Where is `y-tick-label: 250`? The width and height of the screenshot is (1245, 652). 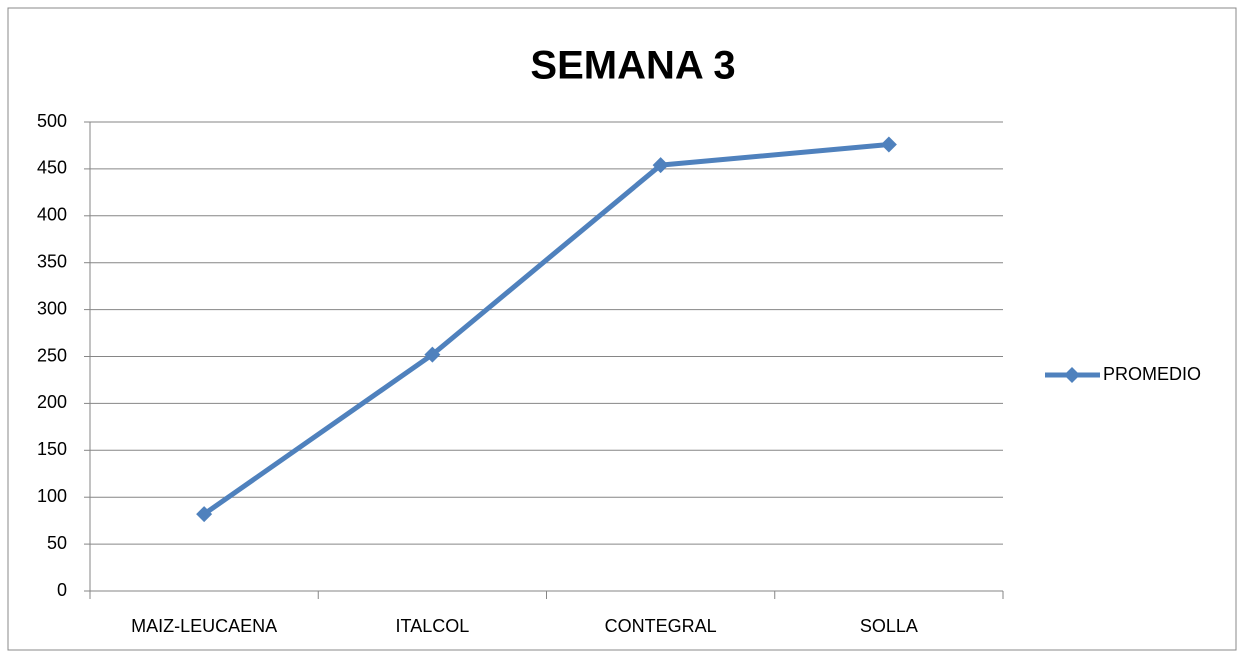 y-tick-label: 250 is located at coordinates (52, 355).